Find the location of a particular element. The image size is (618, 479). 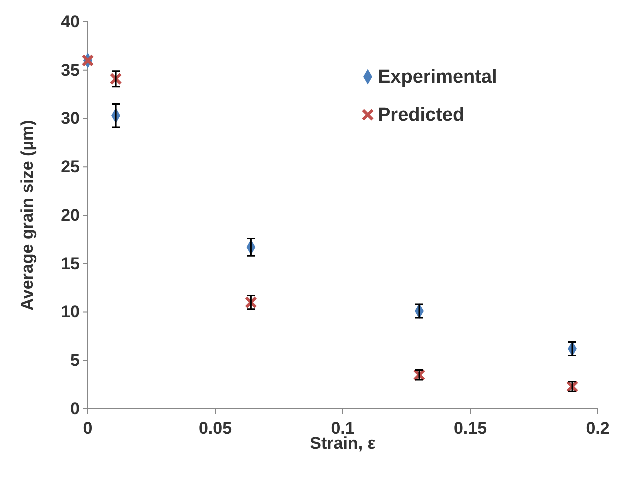

y-tick-label: 40 is located at coordinates (70, 22).